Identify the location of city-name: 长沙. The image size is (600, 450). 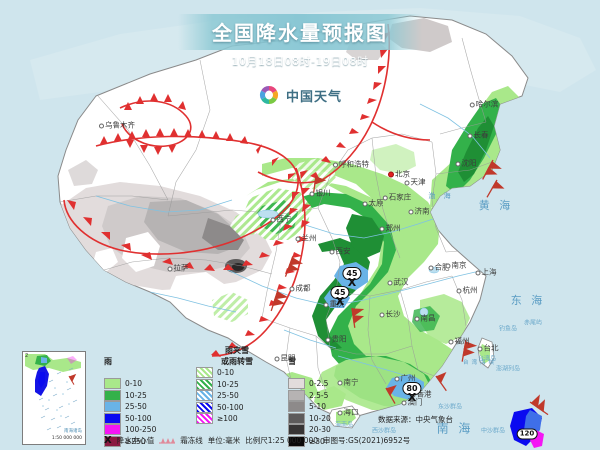
(393, 314).